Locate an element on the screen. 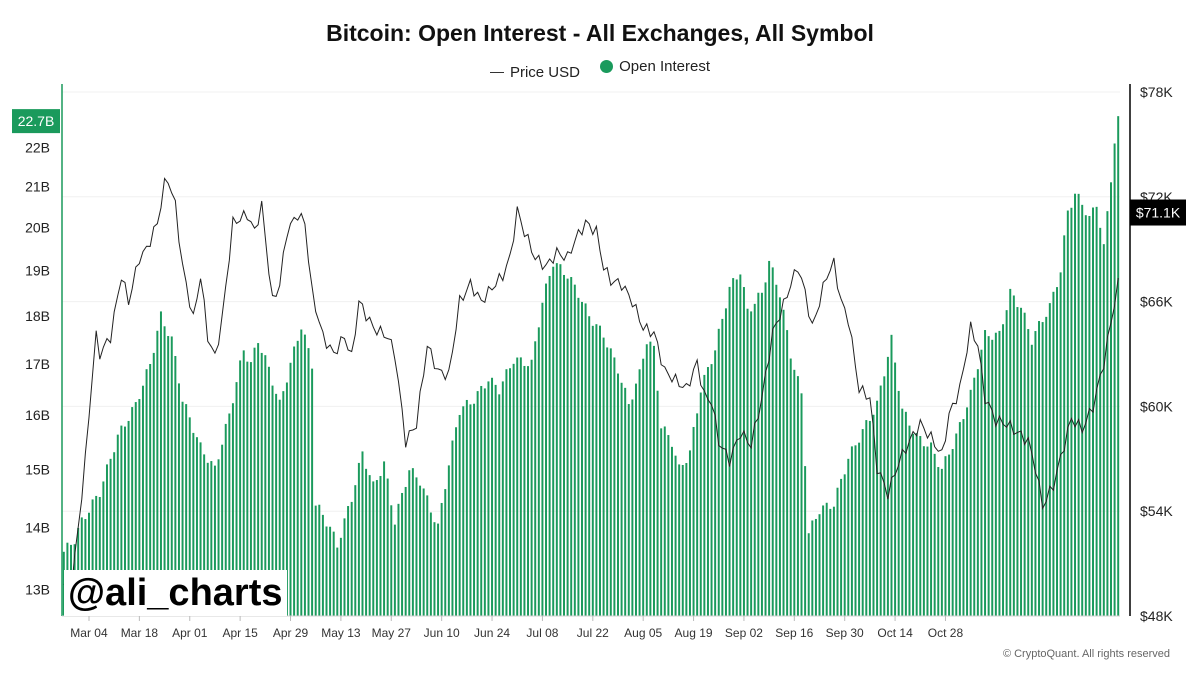 The height and width of the screenshot is (675, 1200). x-tick-label: Jun 24 is located at coordinates (492, 633).